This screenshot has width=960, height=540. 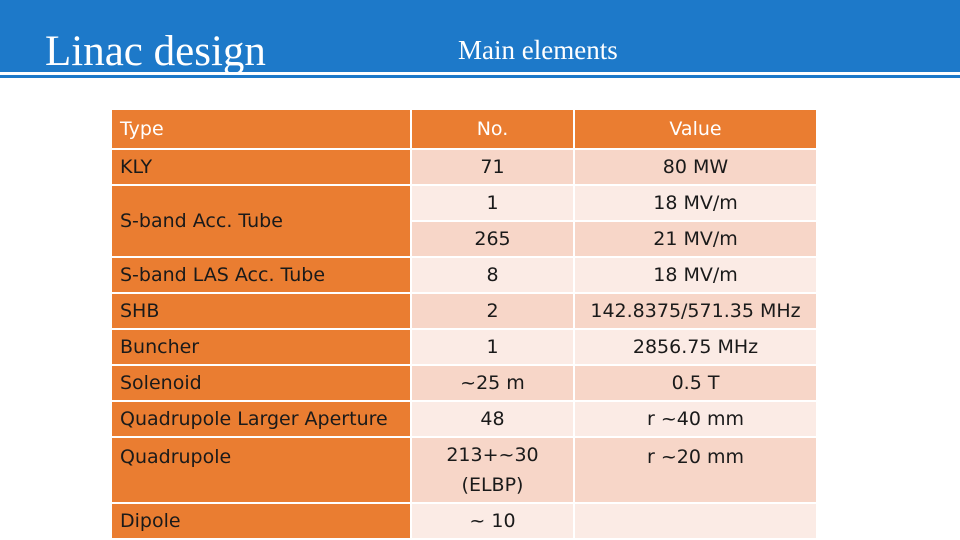 I want to click on title-underline, so click(x=480, y=73).